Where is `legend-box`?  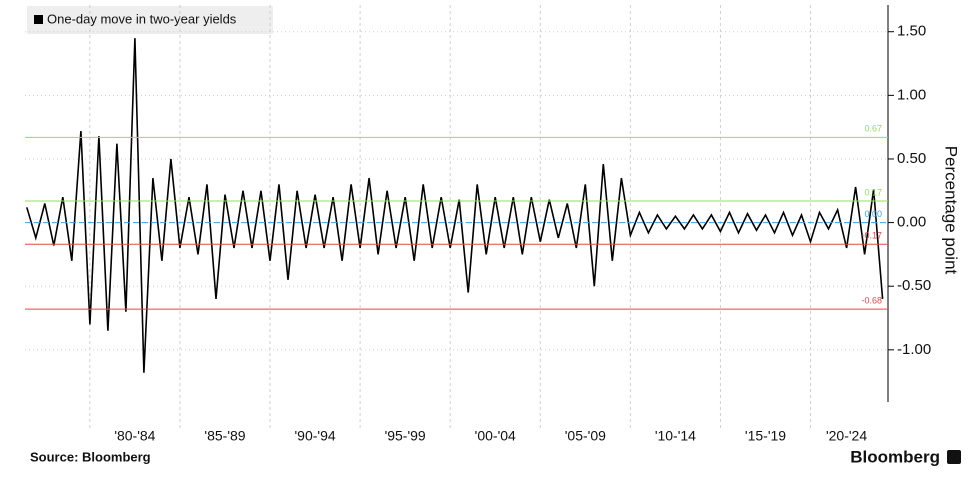
legend-box is located at coordinates (150, 20).